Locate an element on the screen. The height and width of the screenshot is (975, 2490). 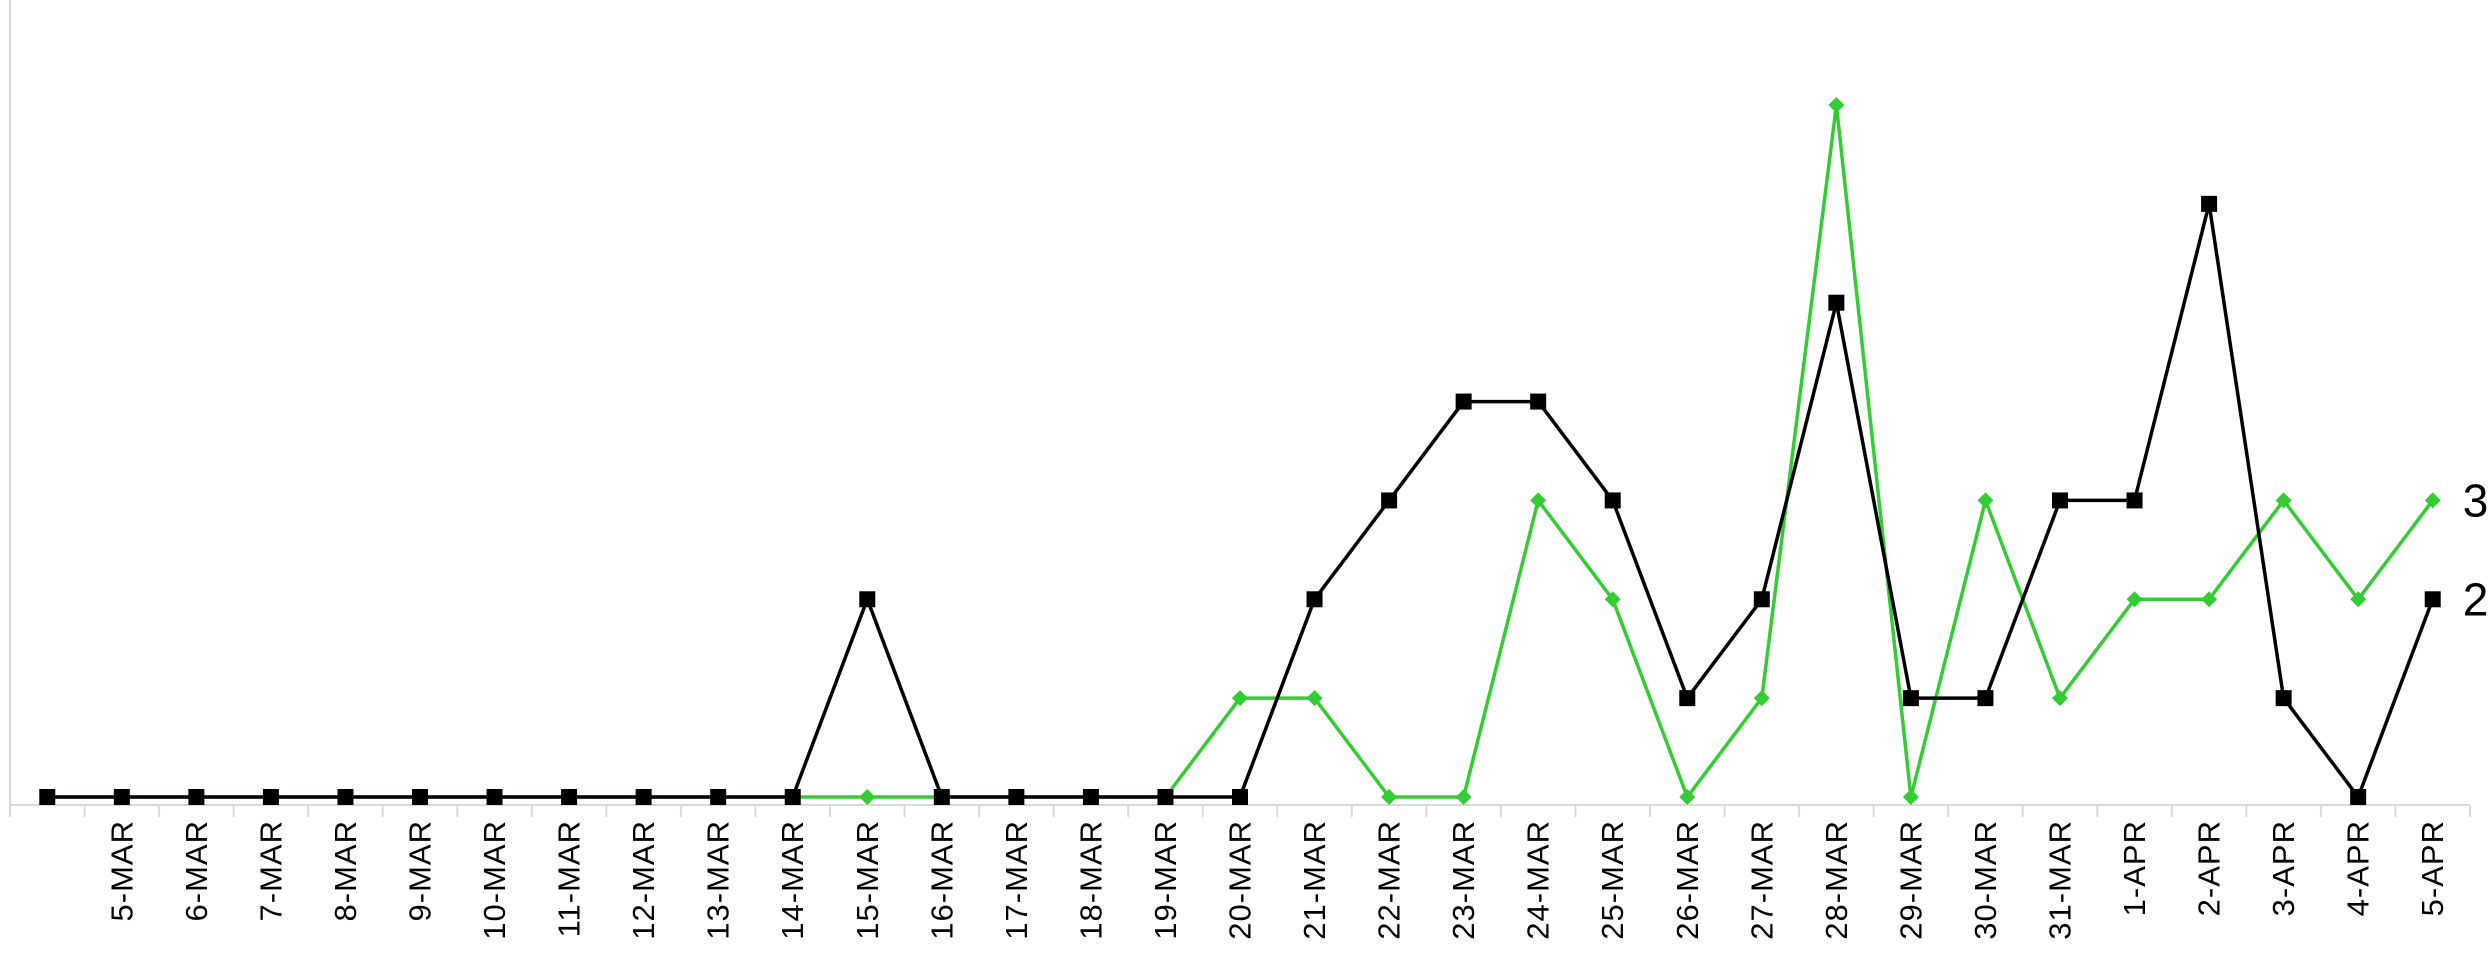
x-tick-label: 27-MAR is located at coordinates (1761, 880).